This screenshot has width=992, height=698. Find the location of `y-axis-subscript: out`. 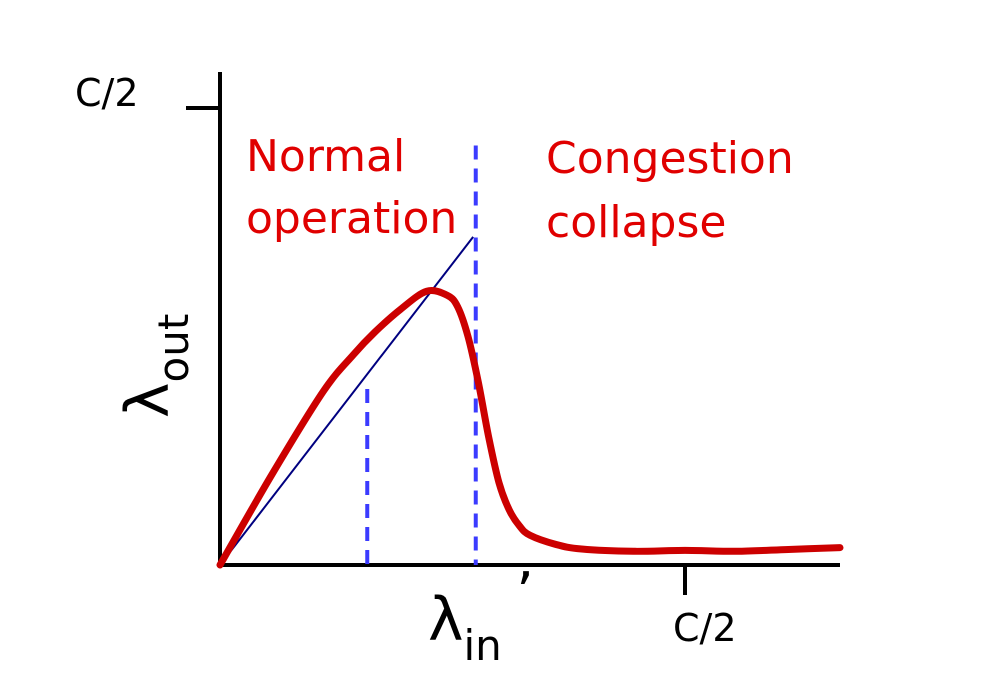

y-axis-subscript: out is located at coordinates (173, 348).